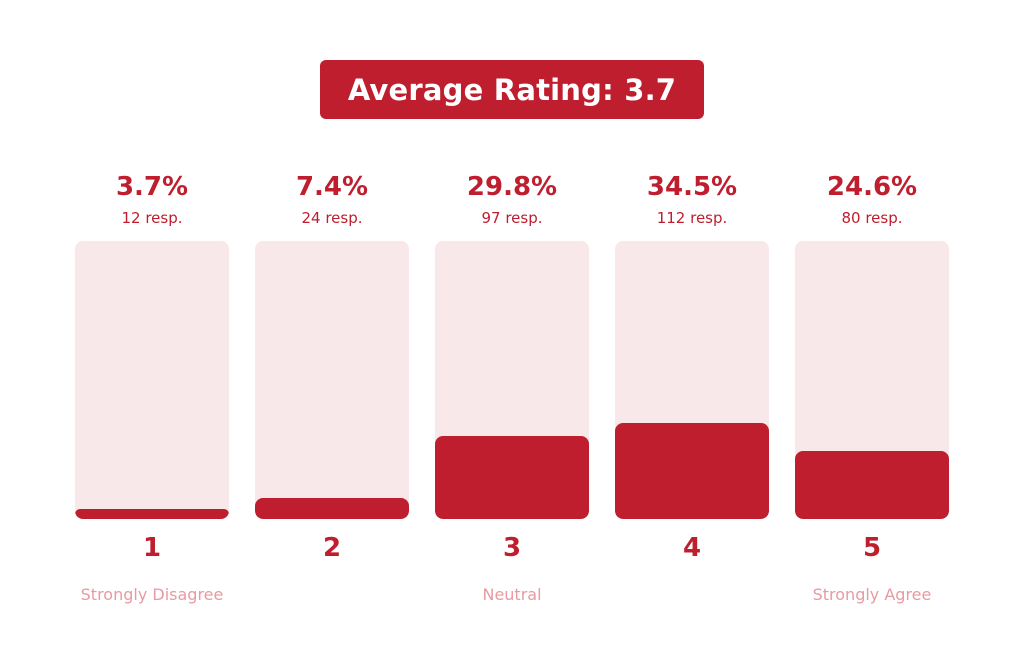 The image size is (1024, 666). I want to click on response-count-label: 24 resp., so click(332, 218).